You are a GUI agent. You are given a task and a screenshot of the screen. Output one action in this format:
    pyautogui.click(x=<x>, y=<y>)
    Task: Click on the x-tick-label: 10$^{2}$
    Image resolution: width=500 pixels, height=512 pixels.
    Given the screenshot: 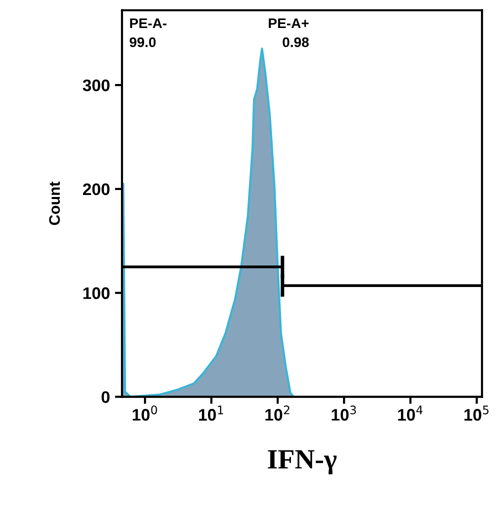 What is the action you would take?
    pyautogui.click(x=277, y=413)
    